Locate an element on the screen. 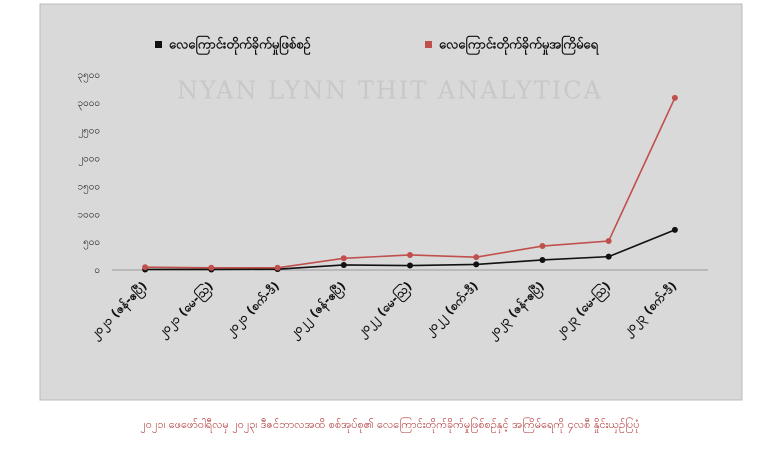 This screenshot has height=450, width=781. legend-label: လေကြောင်းတိုက်ခိုက်မှုအကြိမ်ရေ is located at coordinates (519, 45).